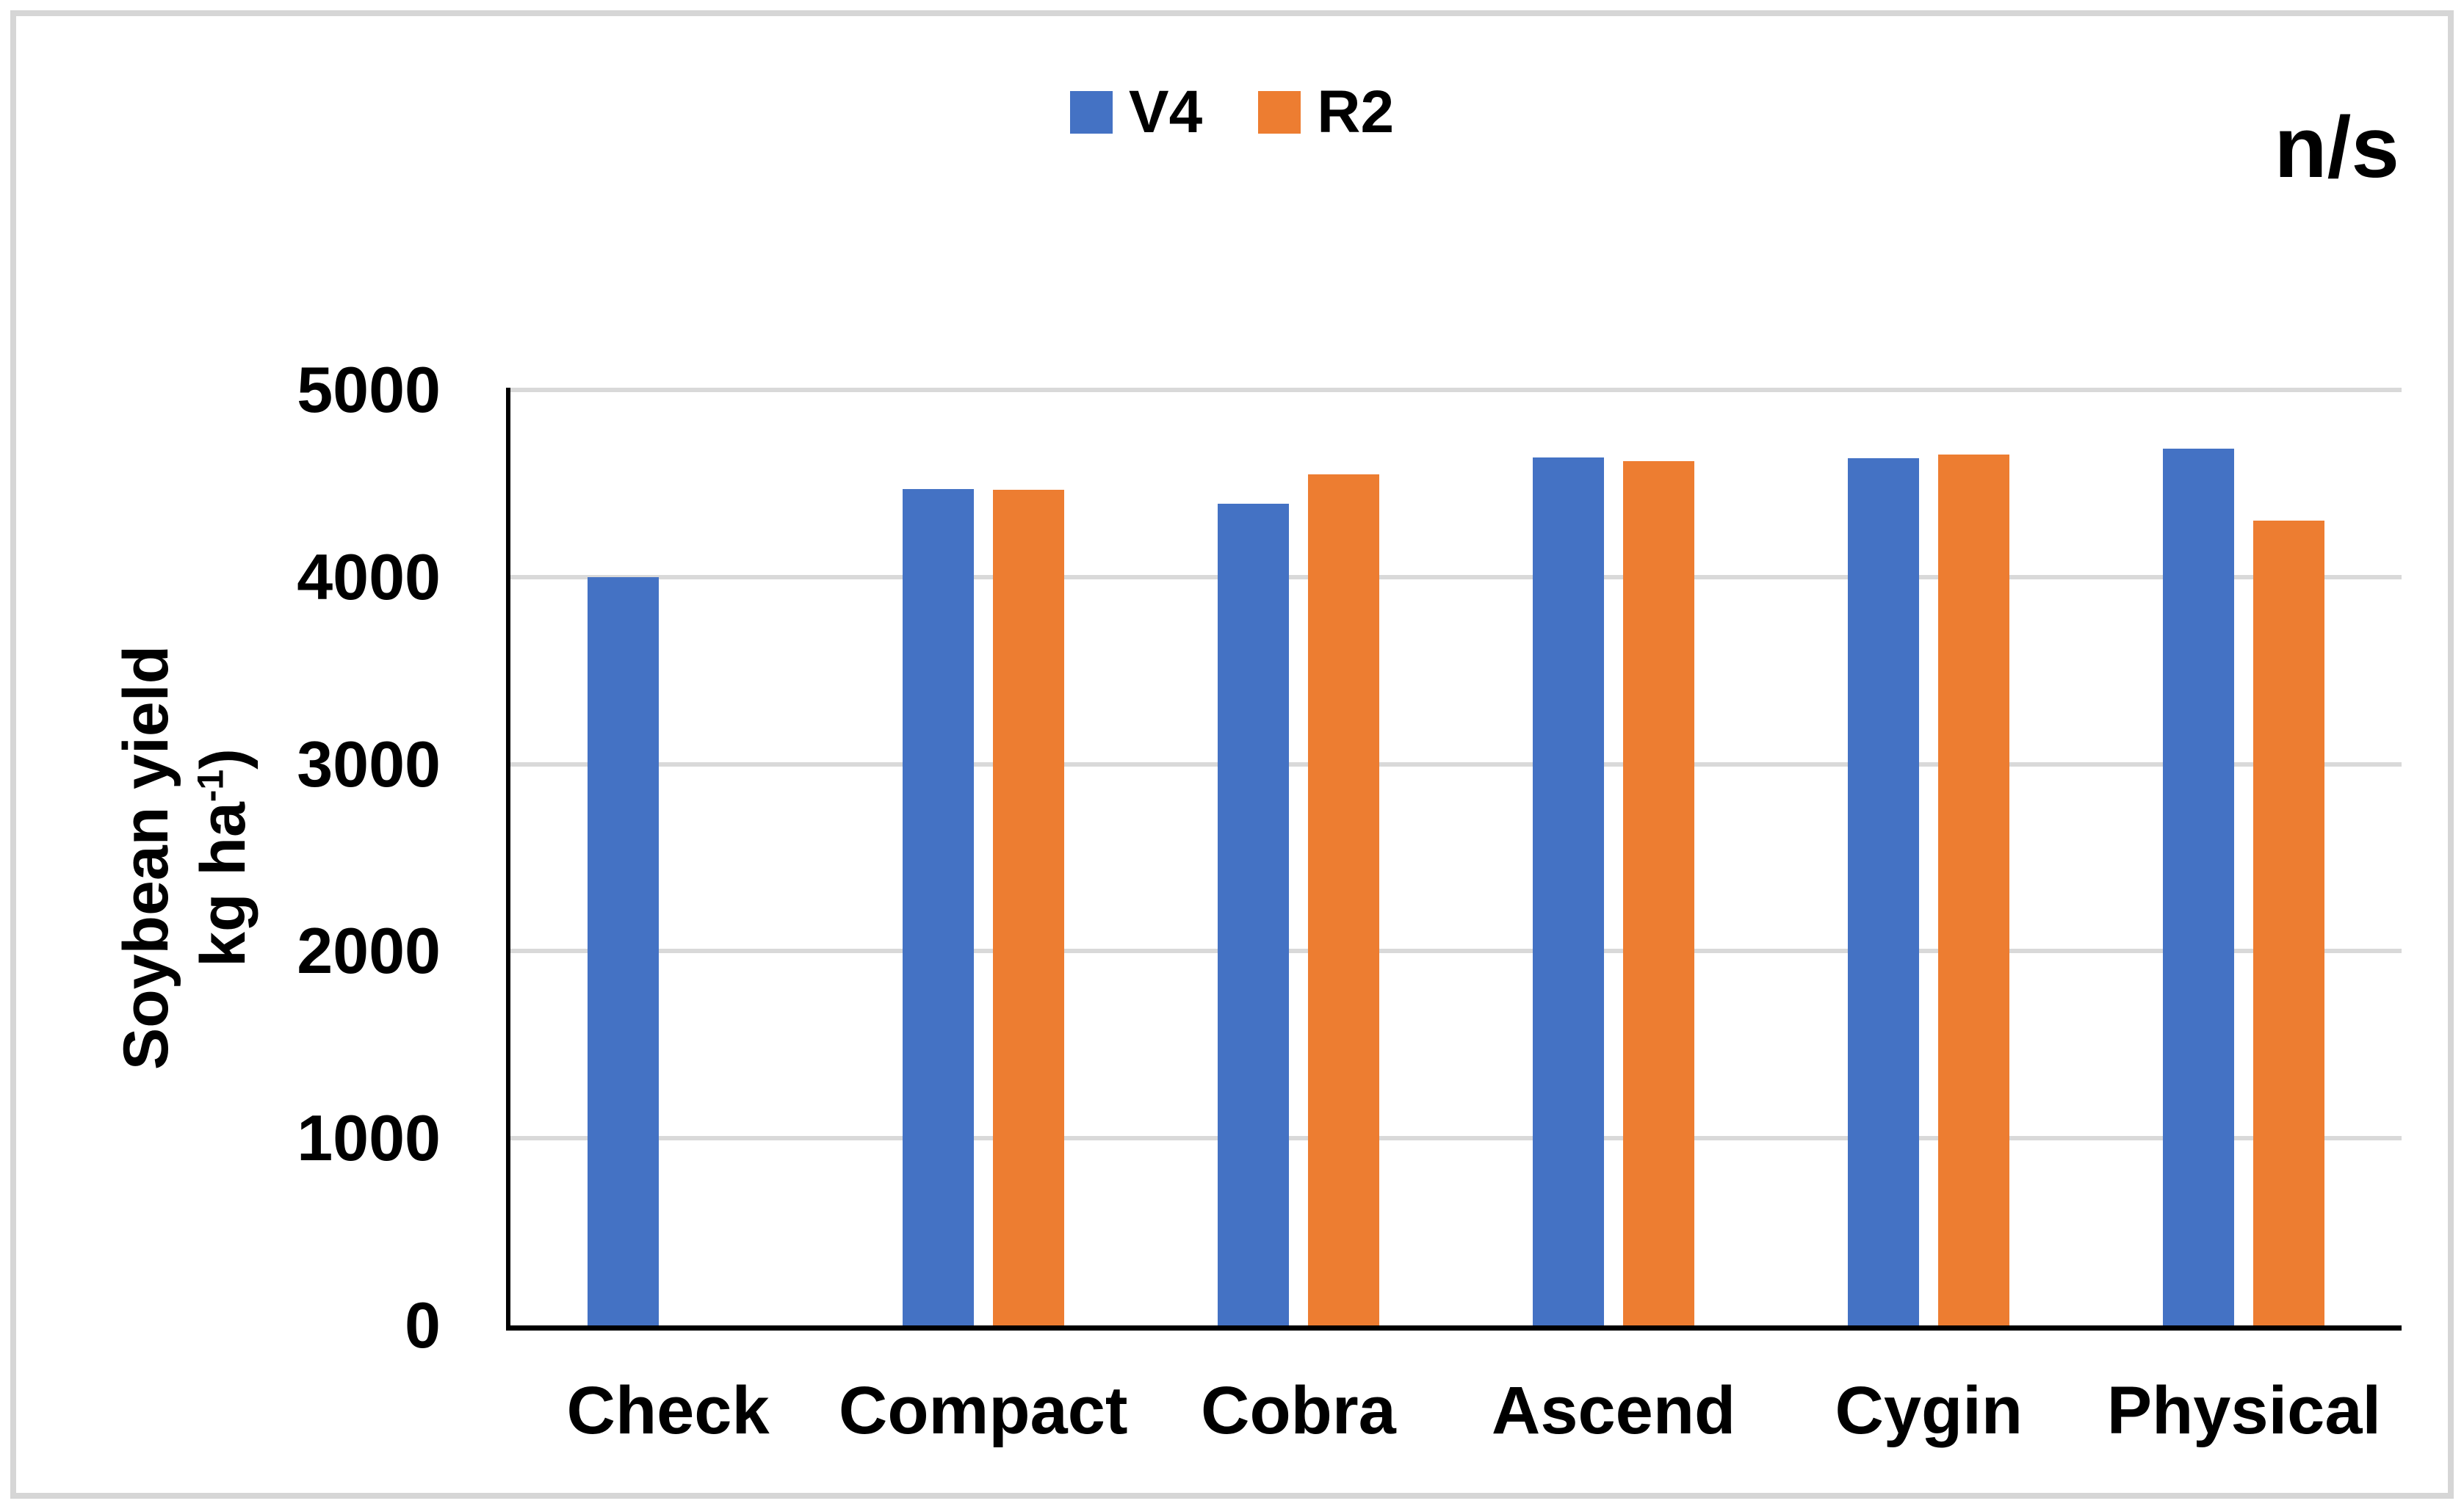 The width and height of the screenshot is (2464, 1509). I want to click on y-axis-spine, so click(508, 858).